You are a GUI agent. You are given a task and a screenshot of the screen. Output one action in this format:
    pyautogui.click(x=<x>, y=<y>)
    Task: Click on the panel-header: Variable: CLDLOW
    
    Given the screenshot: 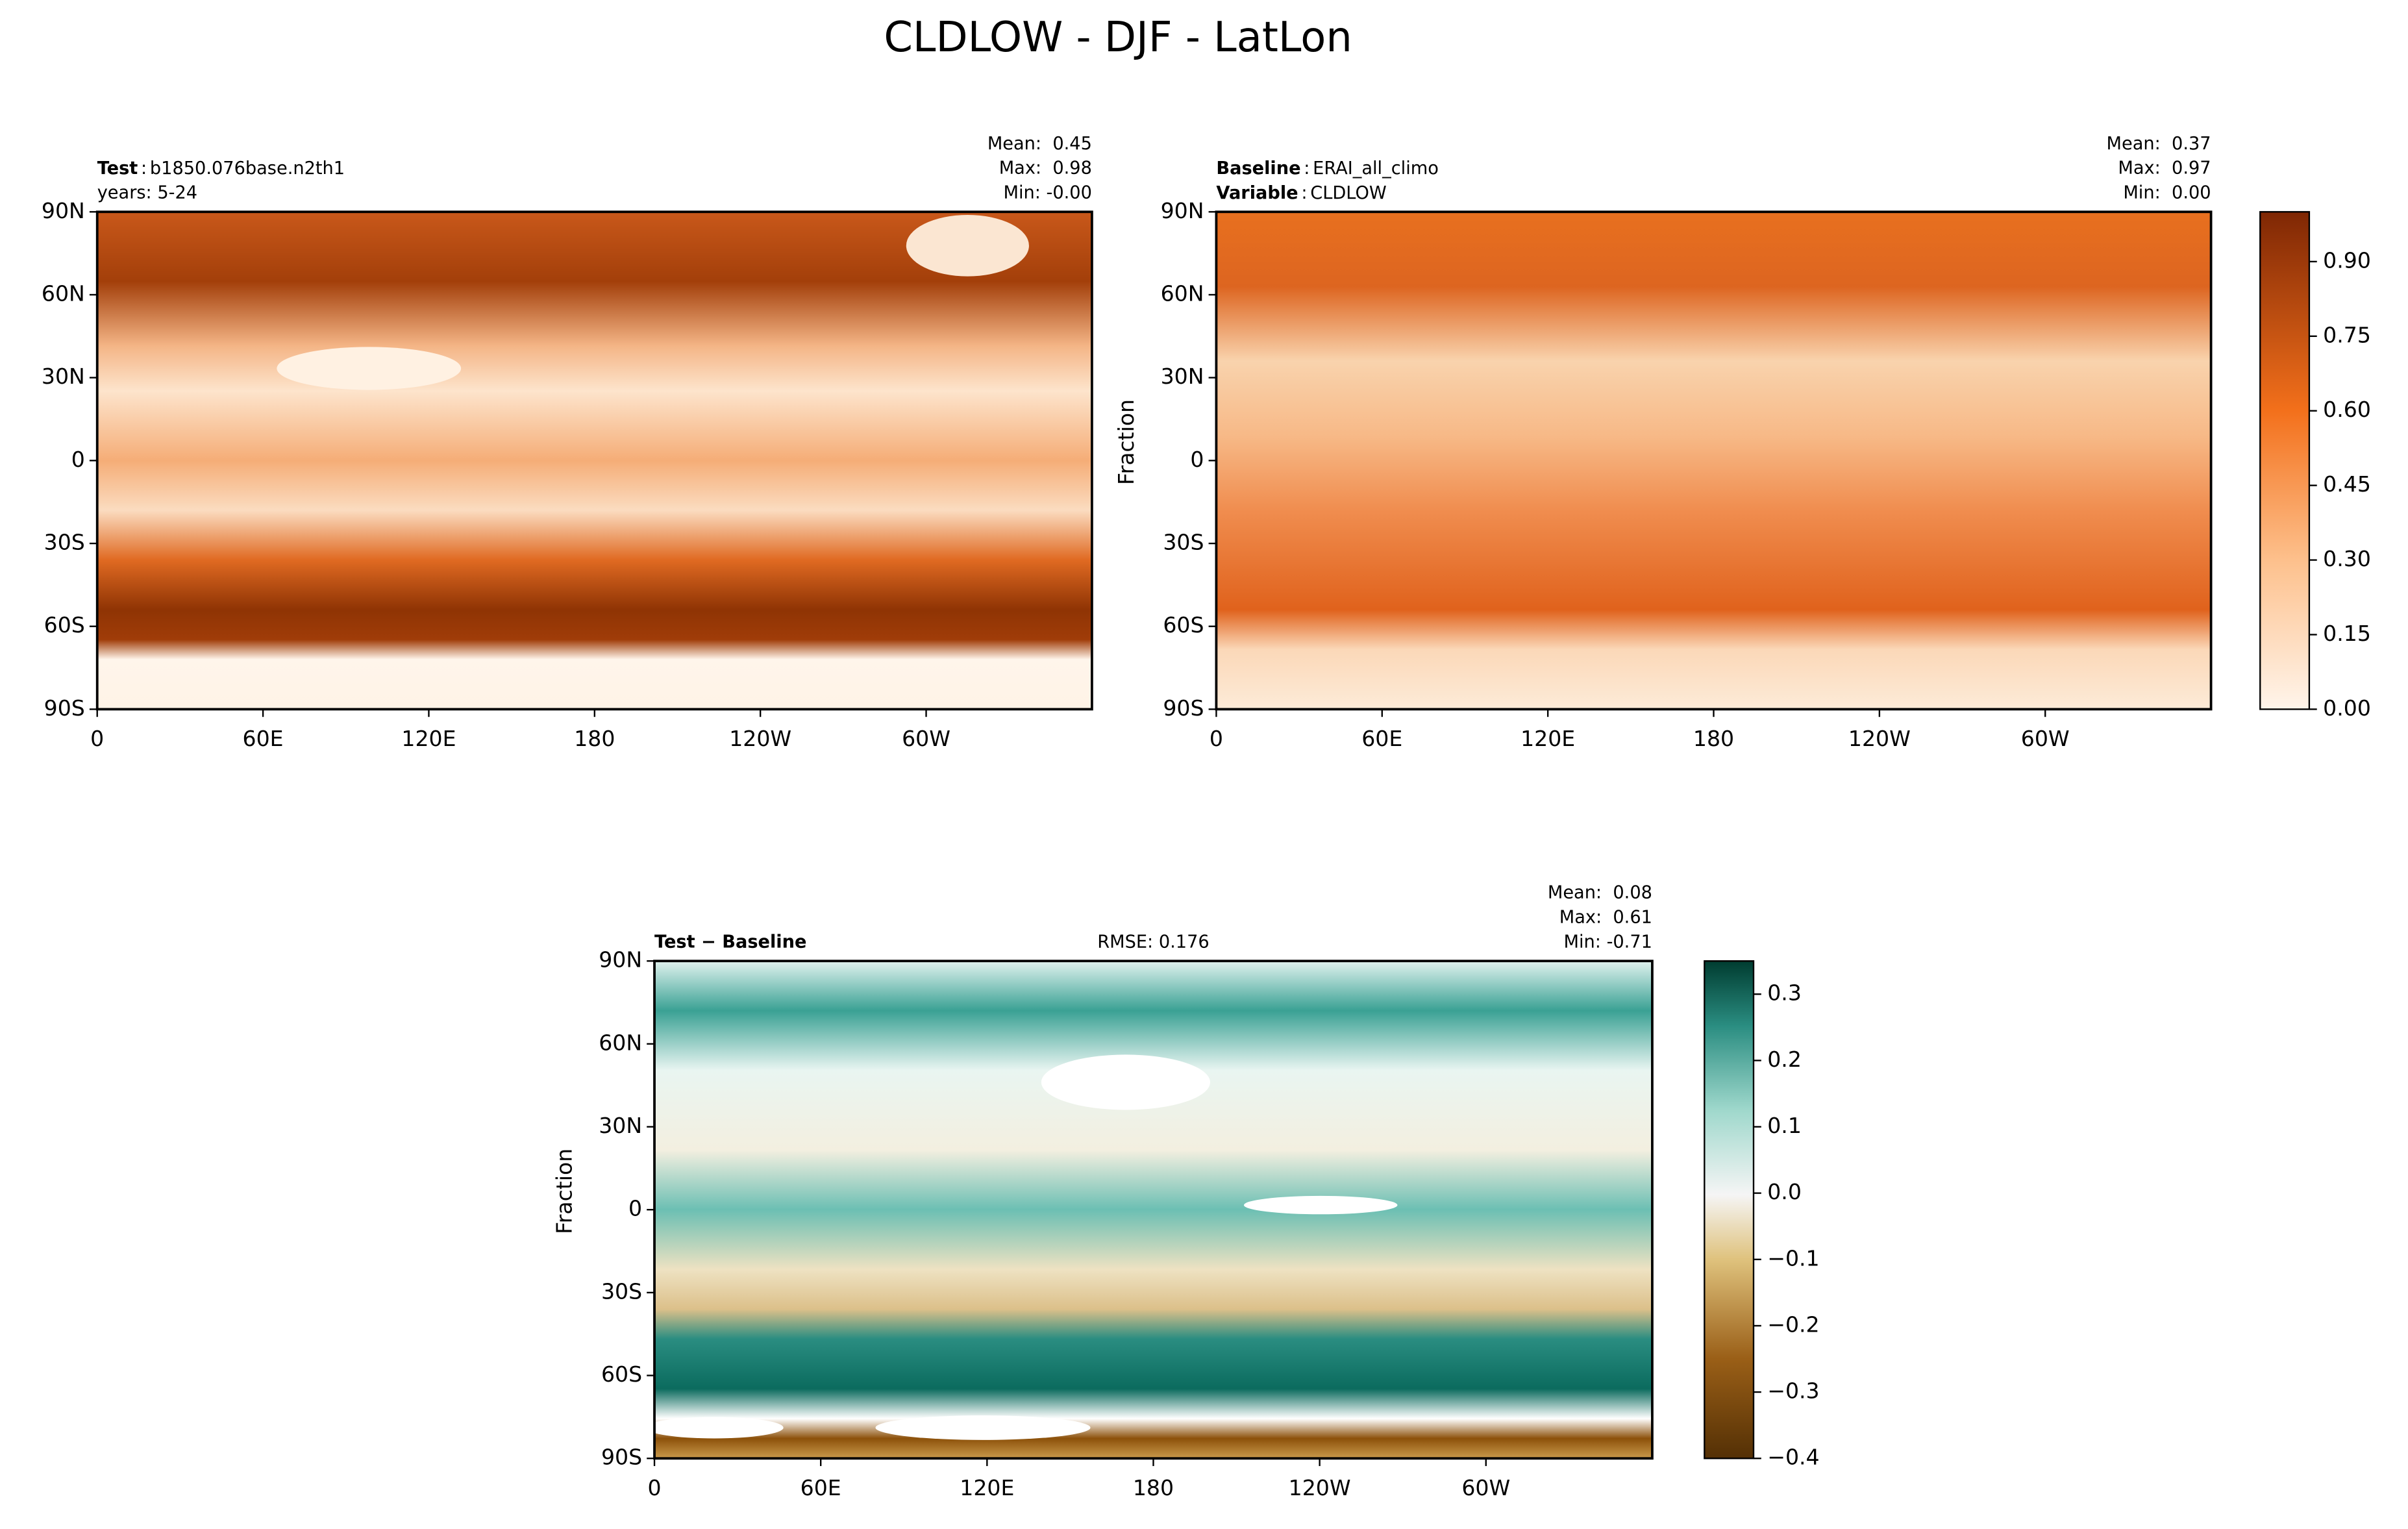 What is the action you would take?
    pyautogui.click(x=1301, y=192)
    